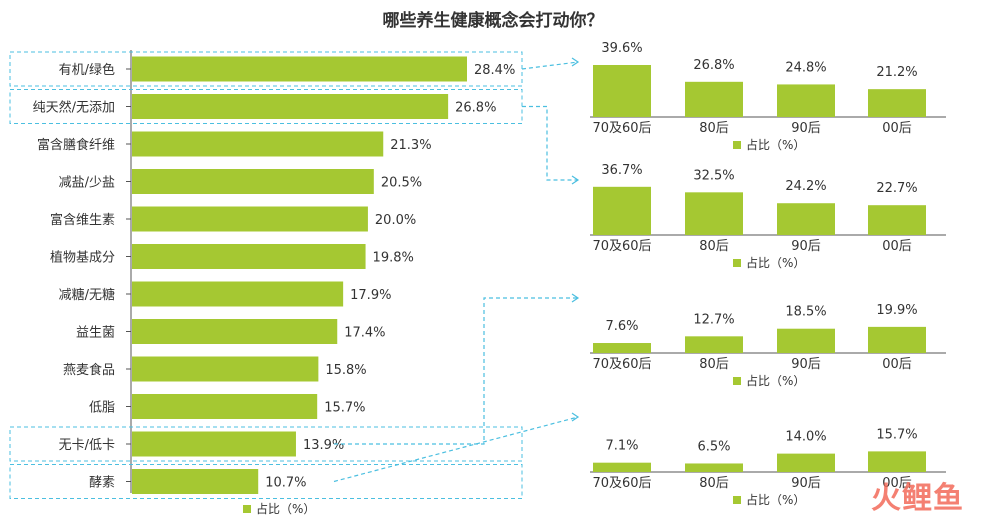  What do you see at coordinates (805, 67) in the screenshot?
I see `age-value-label: 24.8%` at bounding box center [805, 67].